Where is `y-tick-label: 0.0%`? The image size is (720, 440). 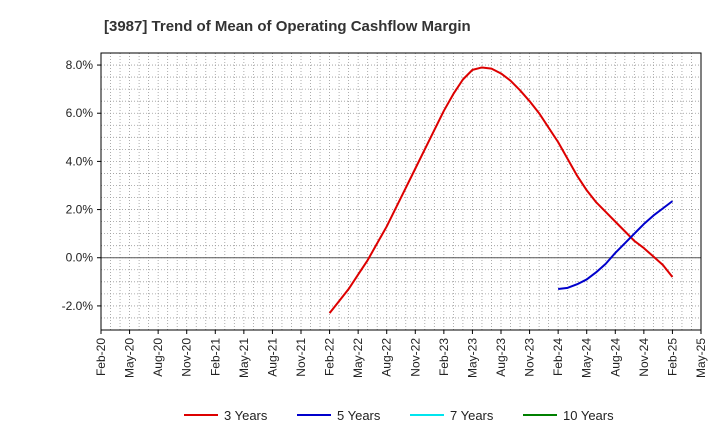 y-tick-label: 0.0% is located at coordinates (80, 258).